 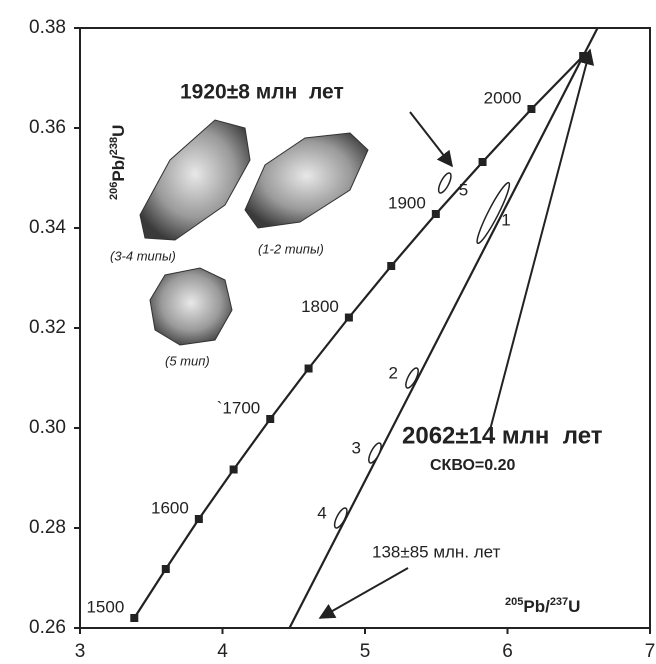 What do you see at coordinates (47, 127) in the screenshot?
I see `y-tick-label: 0.36` at bounding box center [47, 127].